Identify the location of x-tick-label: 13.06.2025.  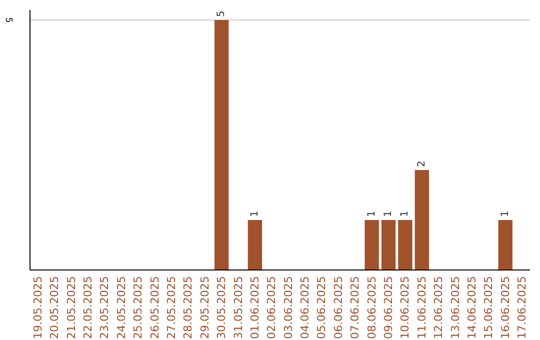
(455, 307).